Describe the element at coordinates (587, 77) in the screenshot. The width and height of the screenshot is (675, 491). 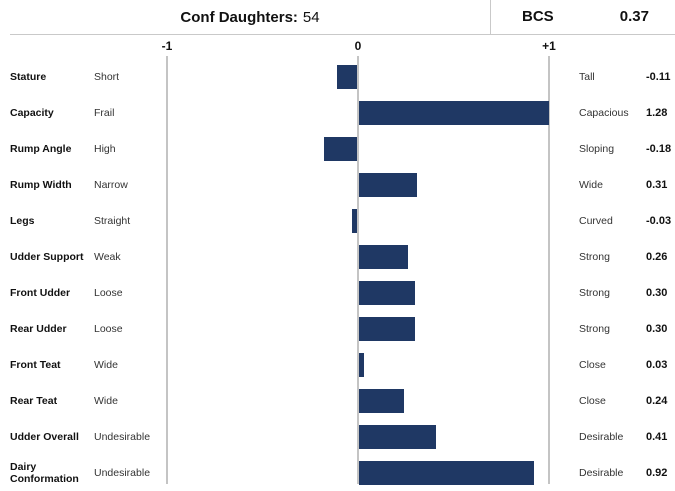
I see `high-end-label: Tall` at that location.